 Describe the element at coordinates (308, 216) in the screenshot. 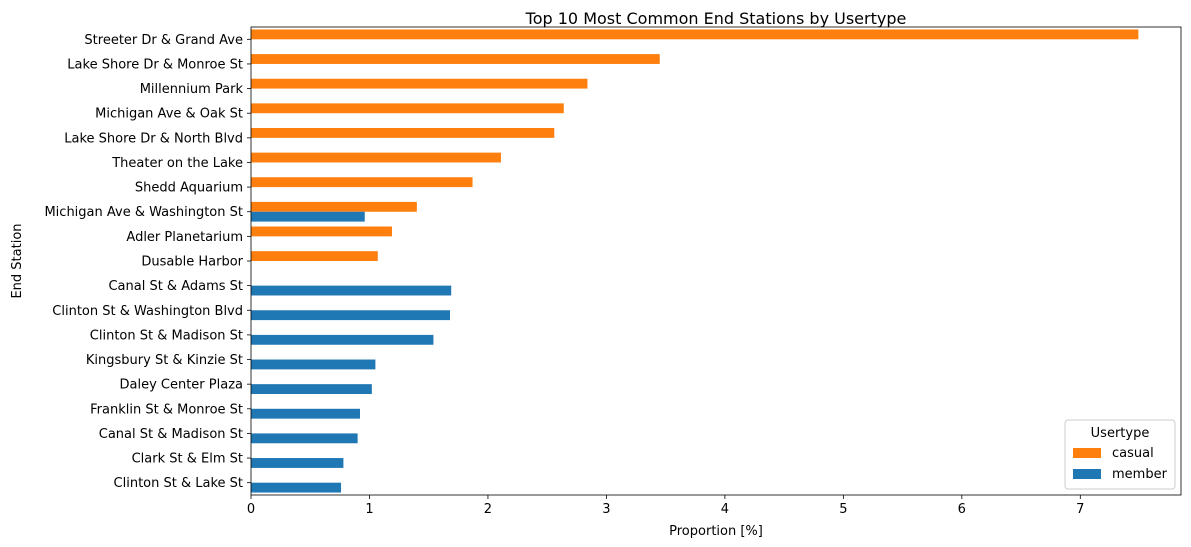

I see `bar-member-michigan-ave-washington-st` at that location.